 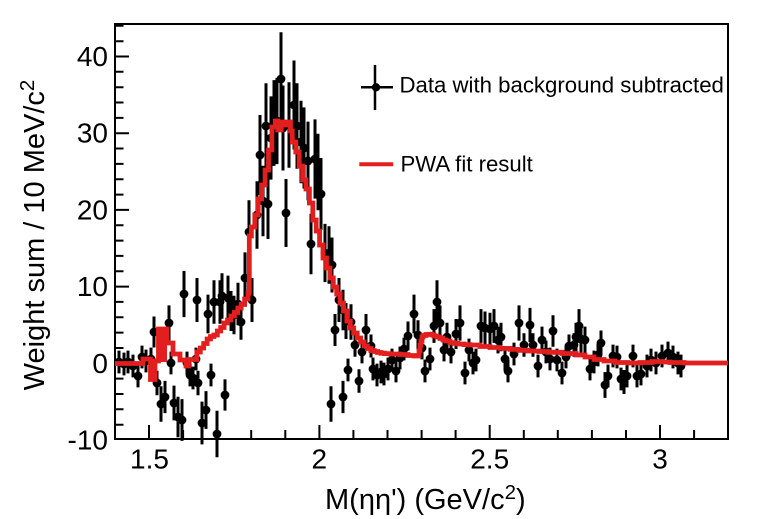 What do you see at coordinates (92, 286) in the screenshot?
I see `svg-text: 10` at bounding box center [92, 286].